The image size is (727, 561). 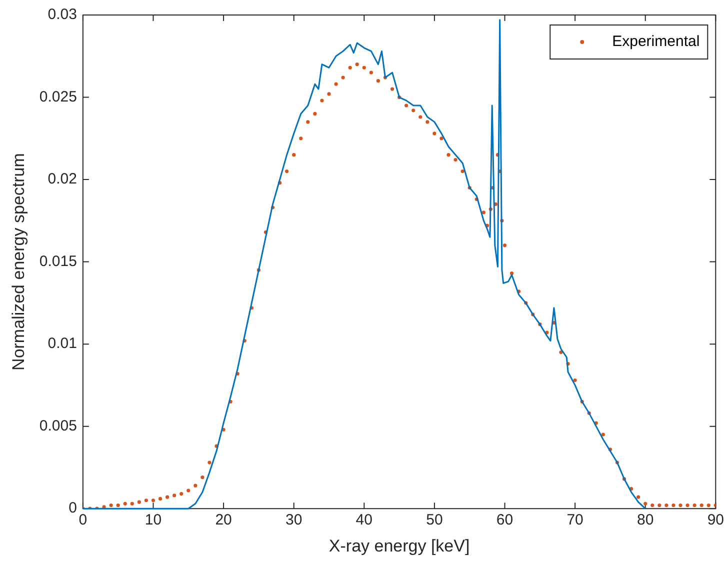 What do you see at coordinates (58, 97) in the screenshot?
I see `y-tick-label: 0.025` at bounding box center [58, 97].